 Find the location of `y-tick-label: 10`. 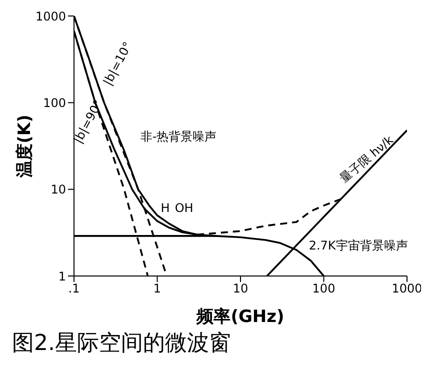

y-tick-label: 10 is located at coordinates (58, 189).